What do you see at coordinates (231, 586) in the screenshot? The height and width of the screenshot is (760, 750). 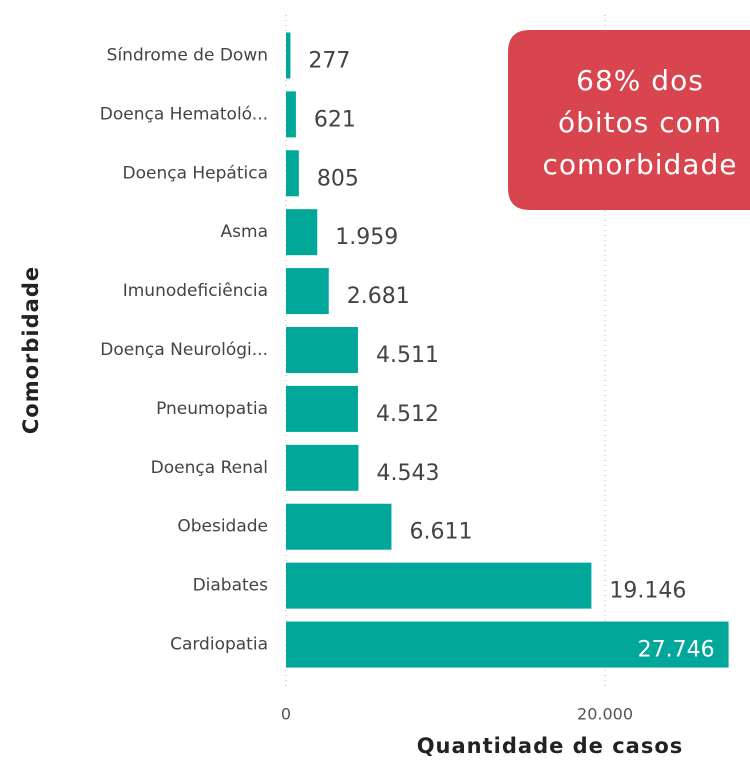 I see `y-tick-label: Diabates` at bounding box center [231, 586].